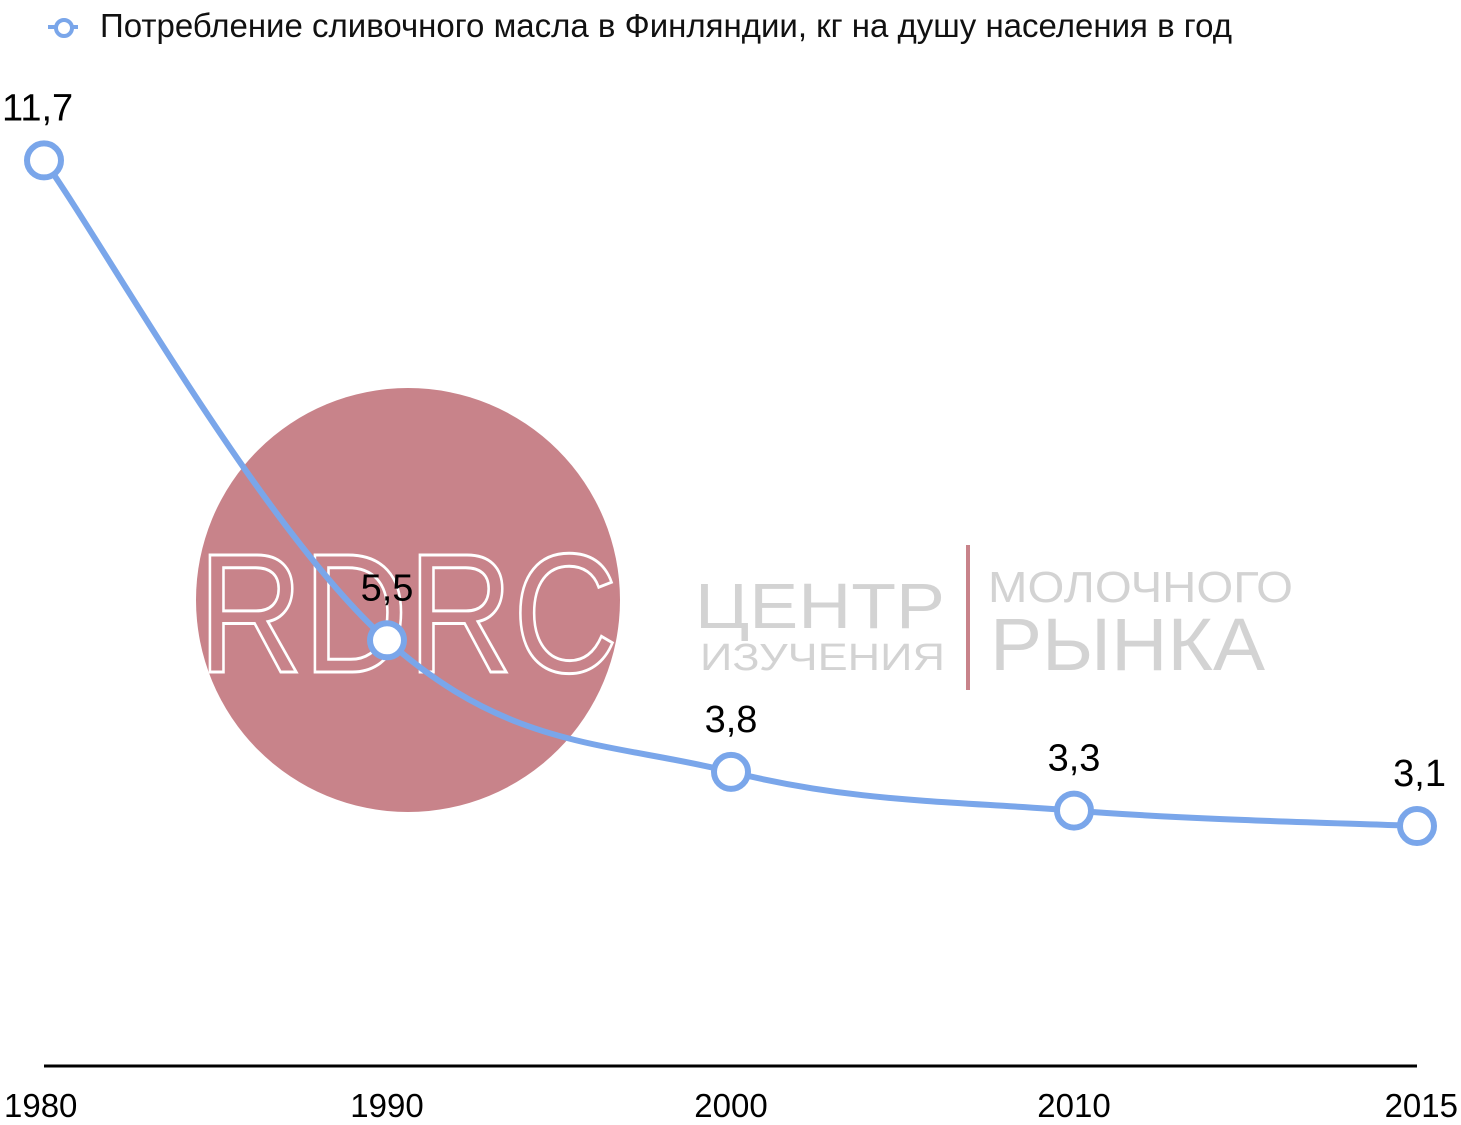 This screenshot has height=1125, width=1461. I want to click on data-label: 11,7, so click(37, 108).